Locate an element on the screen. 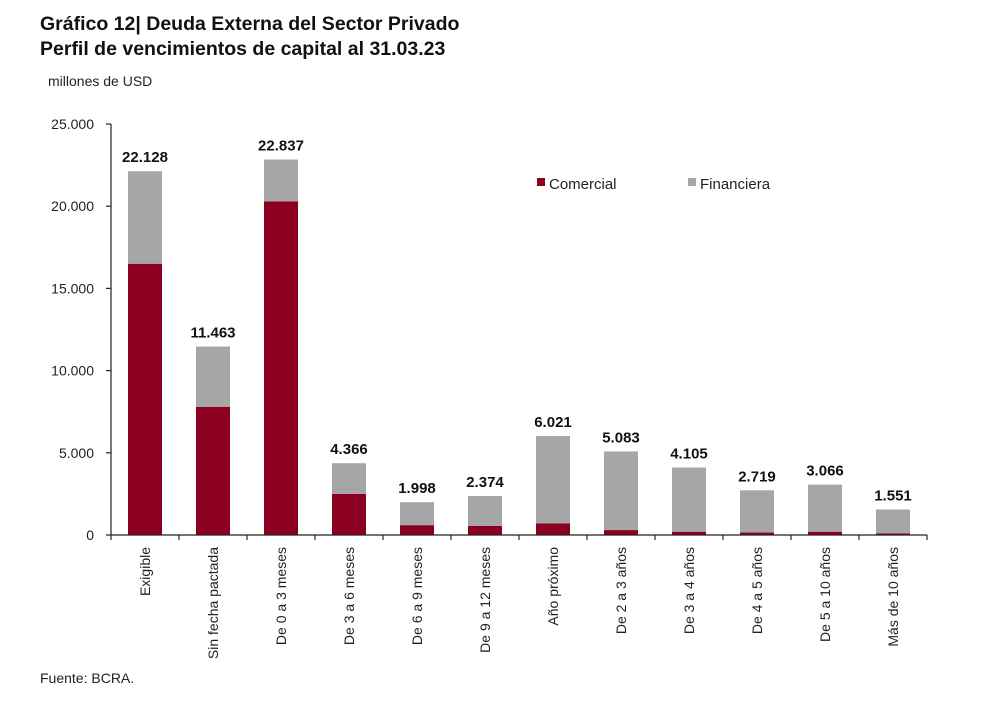  y-tick-label: 25.000 is located at coordinates (72, 124).